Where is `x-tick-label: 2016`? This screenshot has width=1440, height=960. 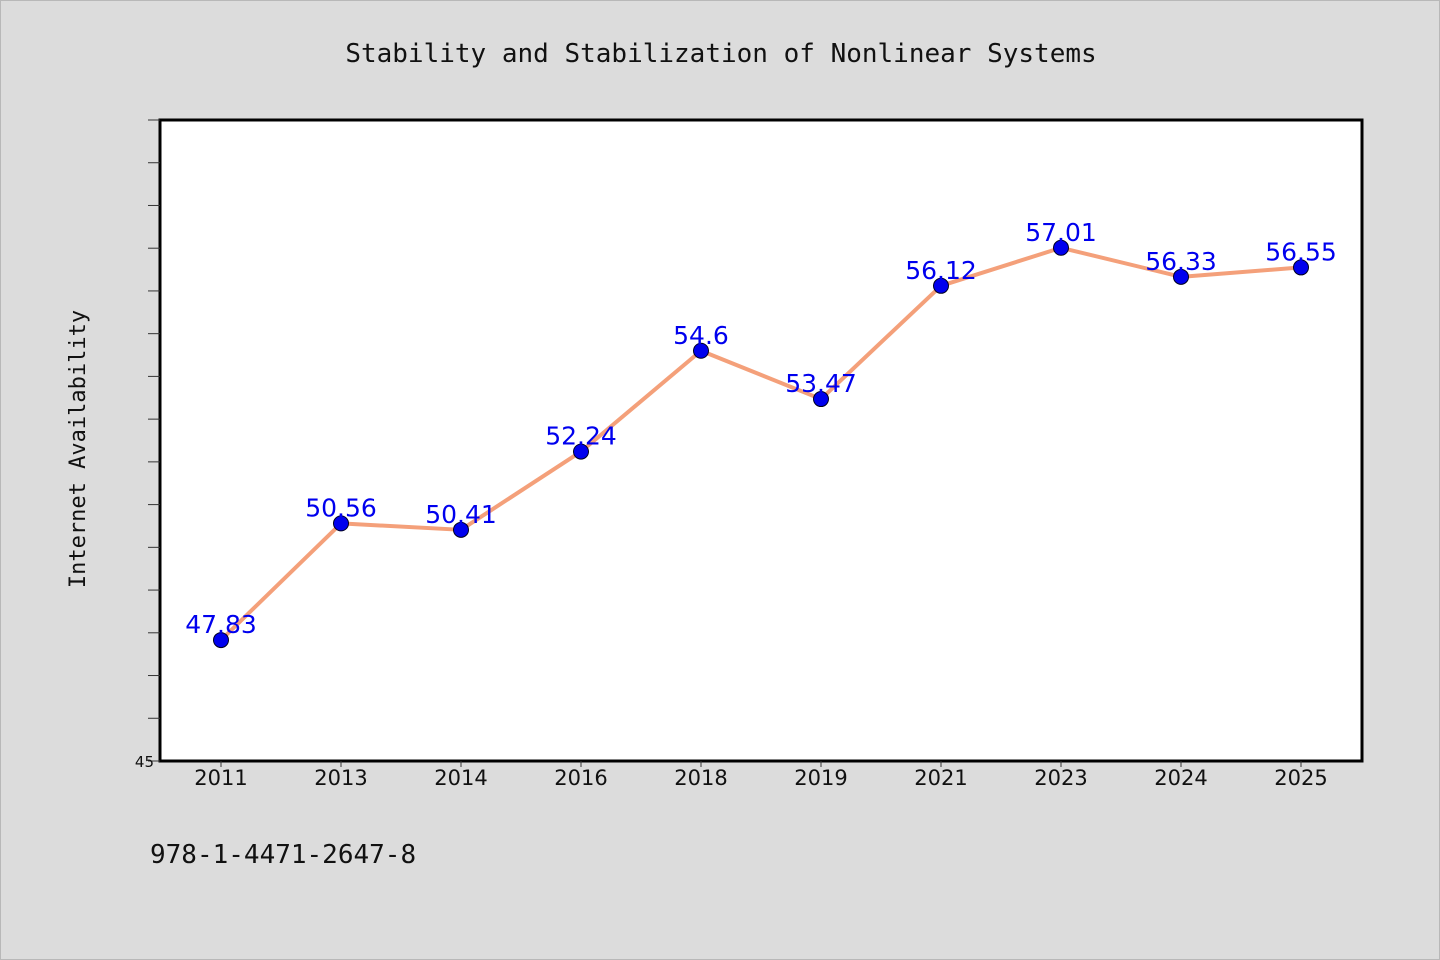 x-tick-label: 2016 is located at coordinates (580, 778).